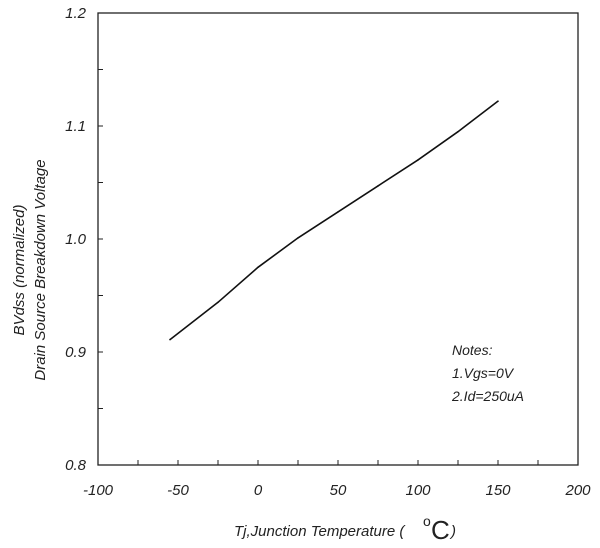 The height and width of the screenshot is (548, 600). Describe the element at coordinates (258, 490) in the screenshot. I see `x-tick-label: 0` at that location.